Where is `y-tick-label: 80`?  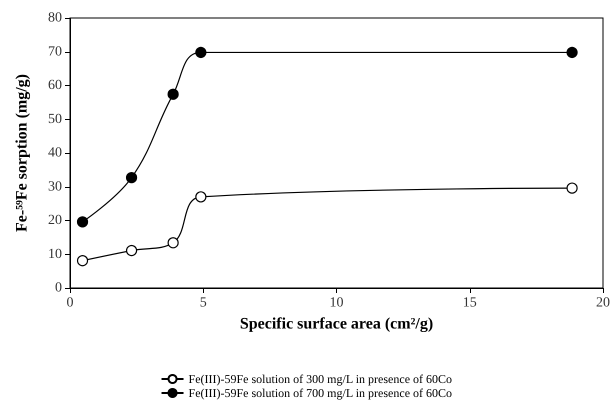 y-tick-label: 80 is located at coordinates (55, 18).